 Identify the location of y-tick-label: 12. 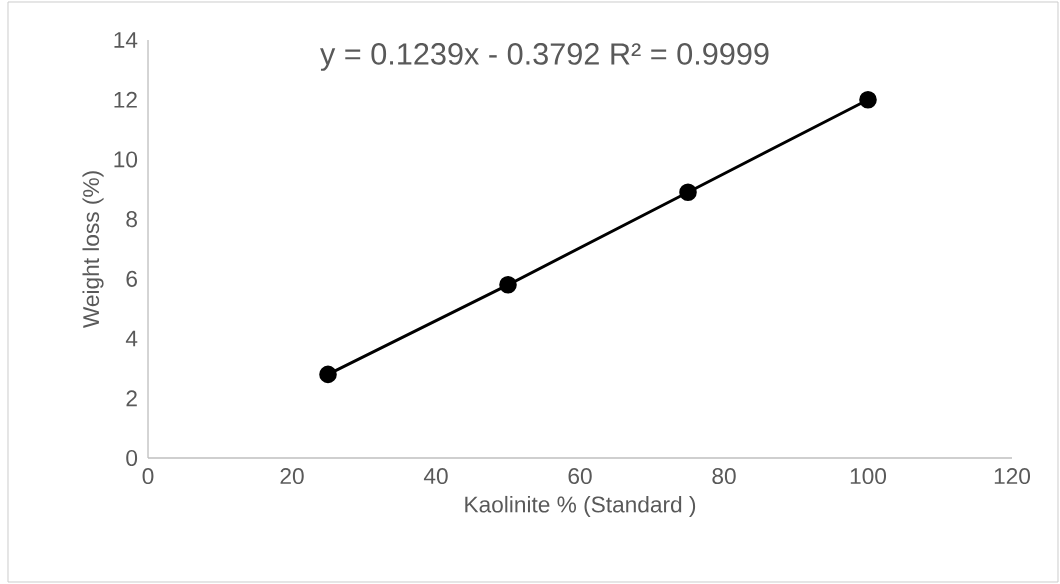
(125, 99).